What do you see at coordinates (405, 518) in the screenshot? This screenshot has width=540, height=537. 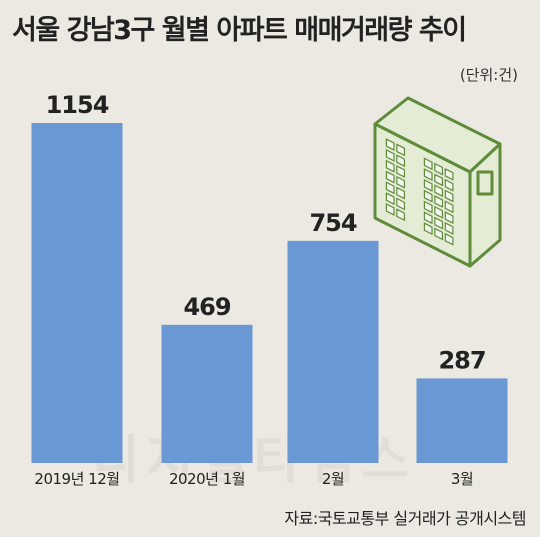 I see `source-note: 자료:국토교통부 실거래가 공개시스템` at bounding box center [405, 518].